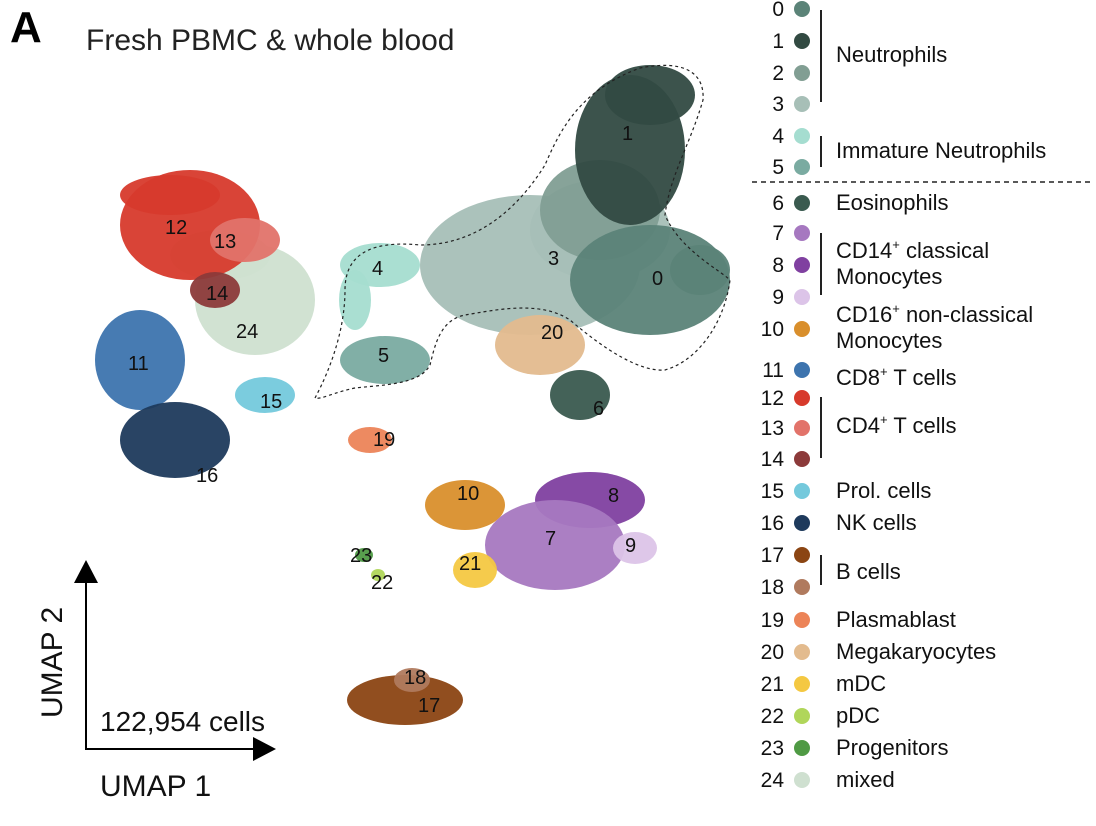 Image resolution: width=1096 pixels, height=826 pixels. Describe the element at coordinates (26, 27) in the screenshot. I see `panel-letter: A` at that location.